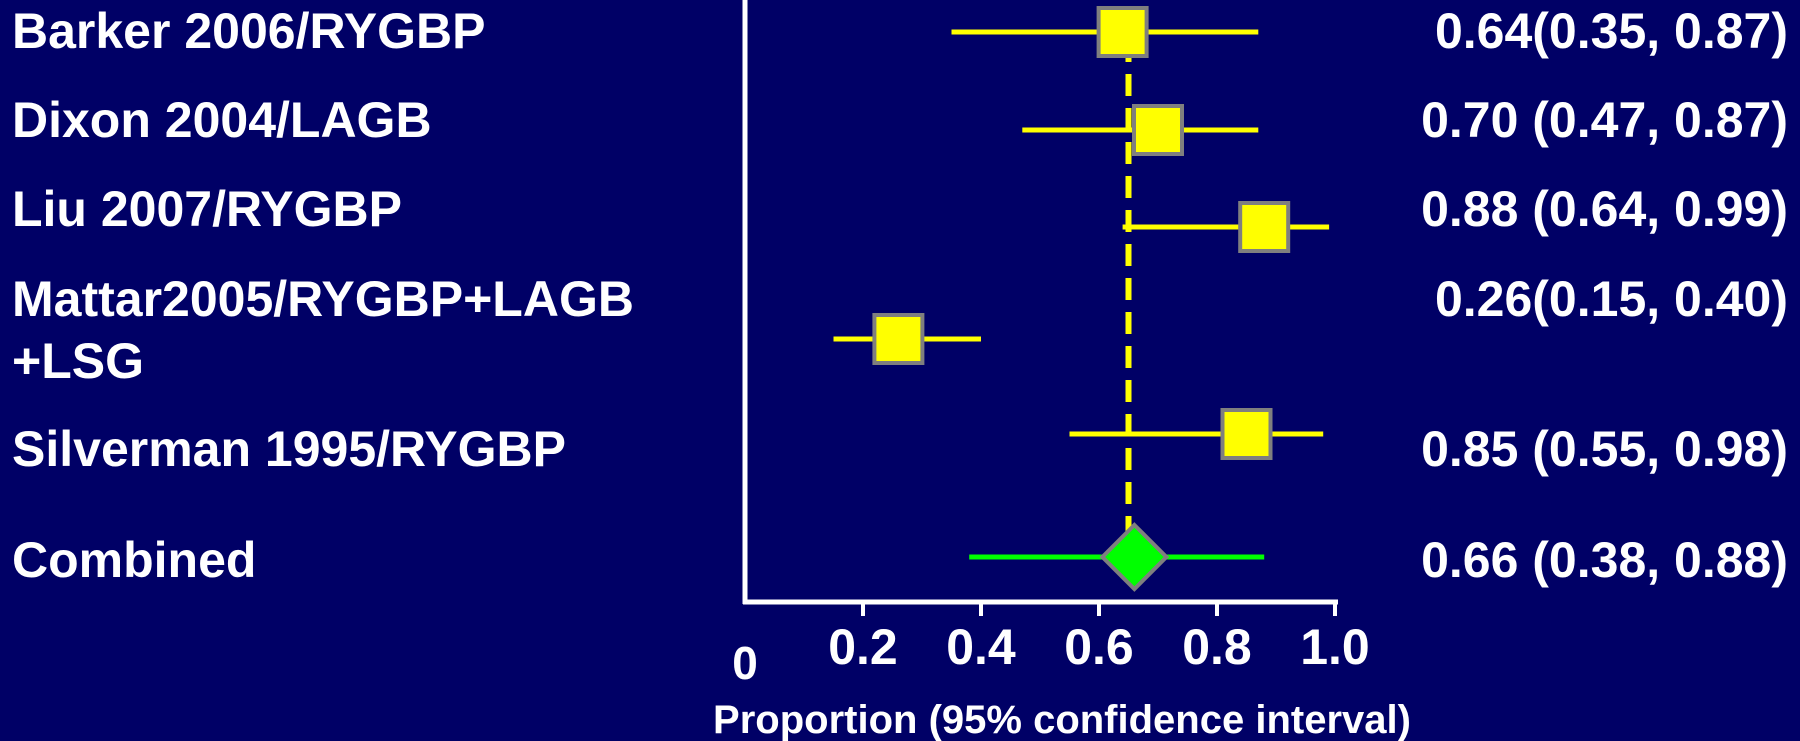  What do you see at coordinates (1611, 299) in the screenshot?
I see `estimate-ci-text: 0.26(0.15, 0.40)` at bounding box center [1611, 299].